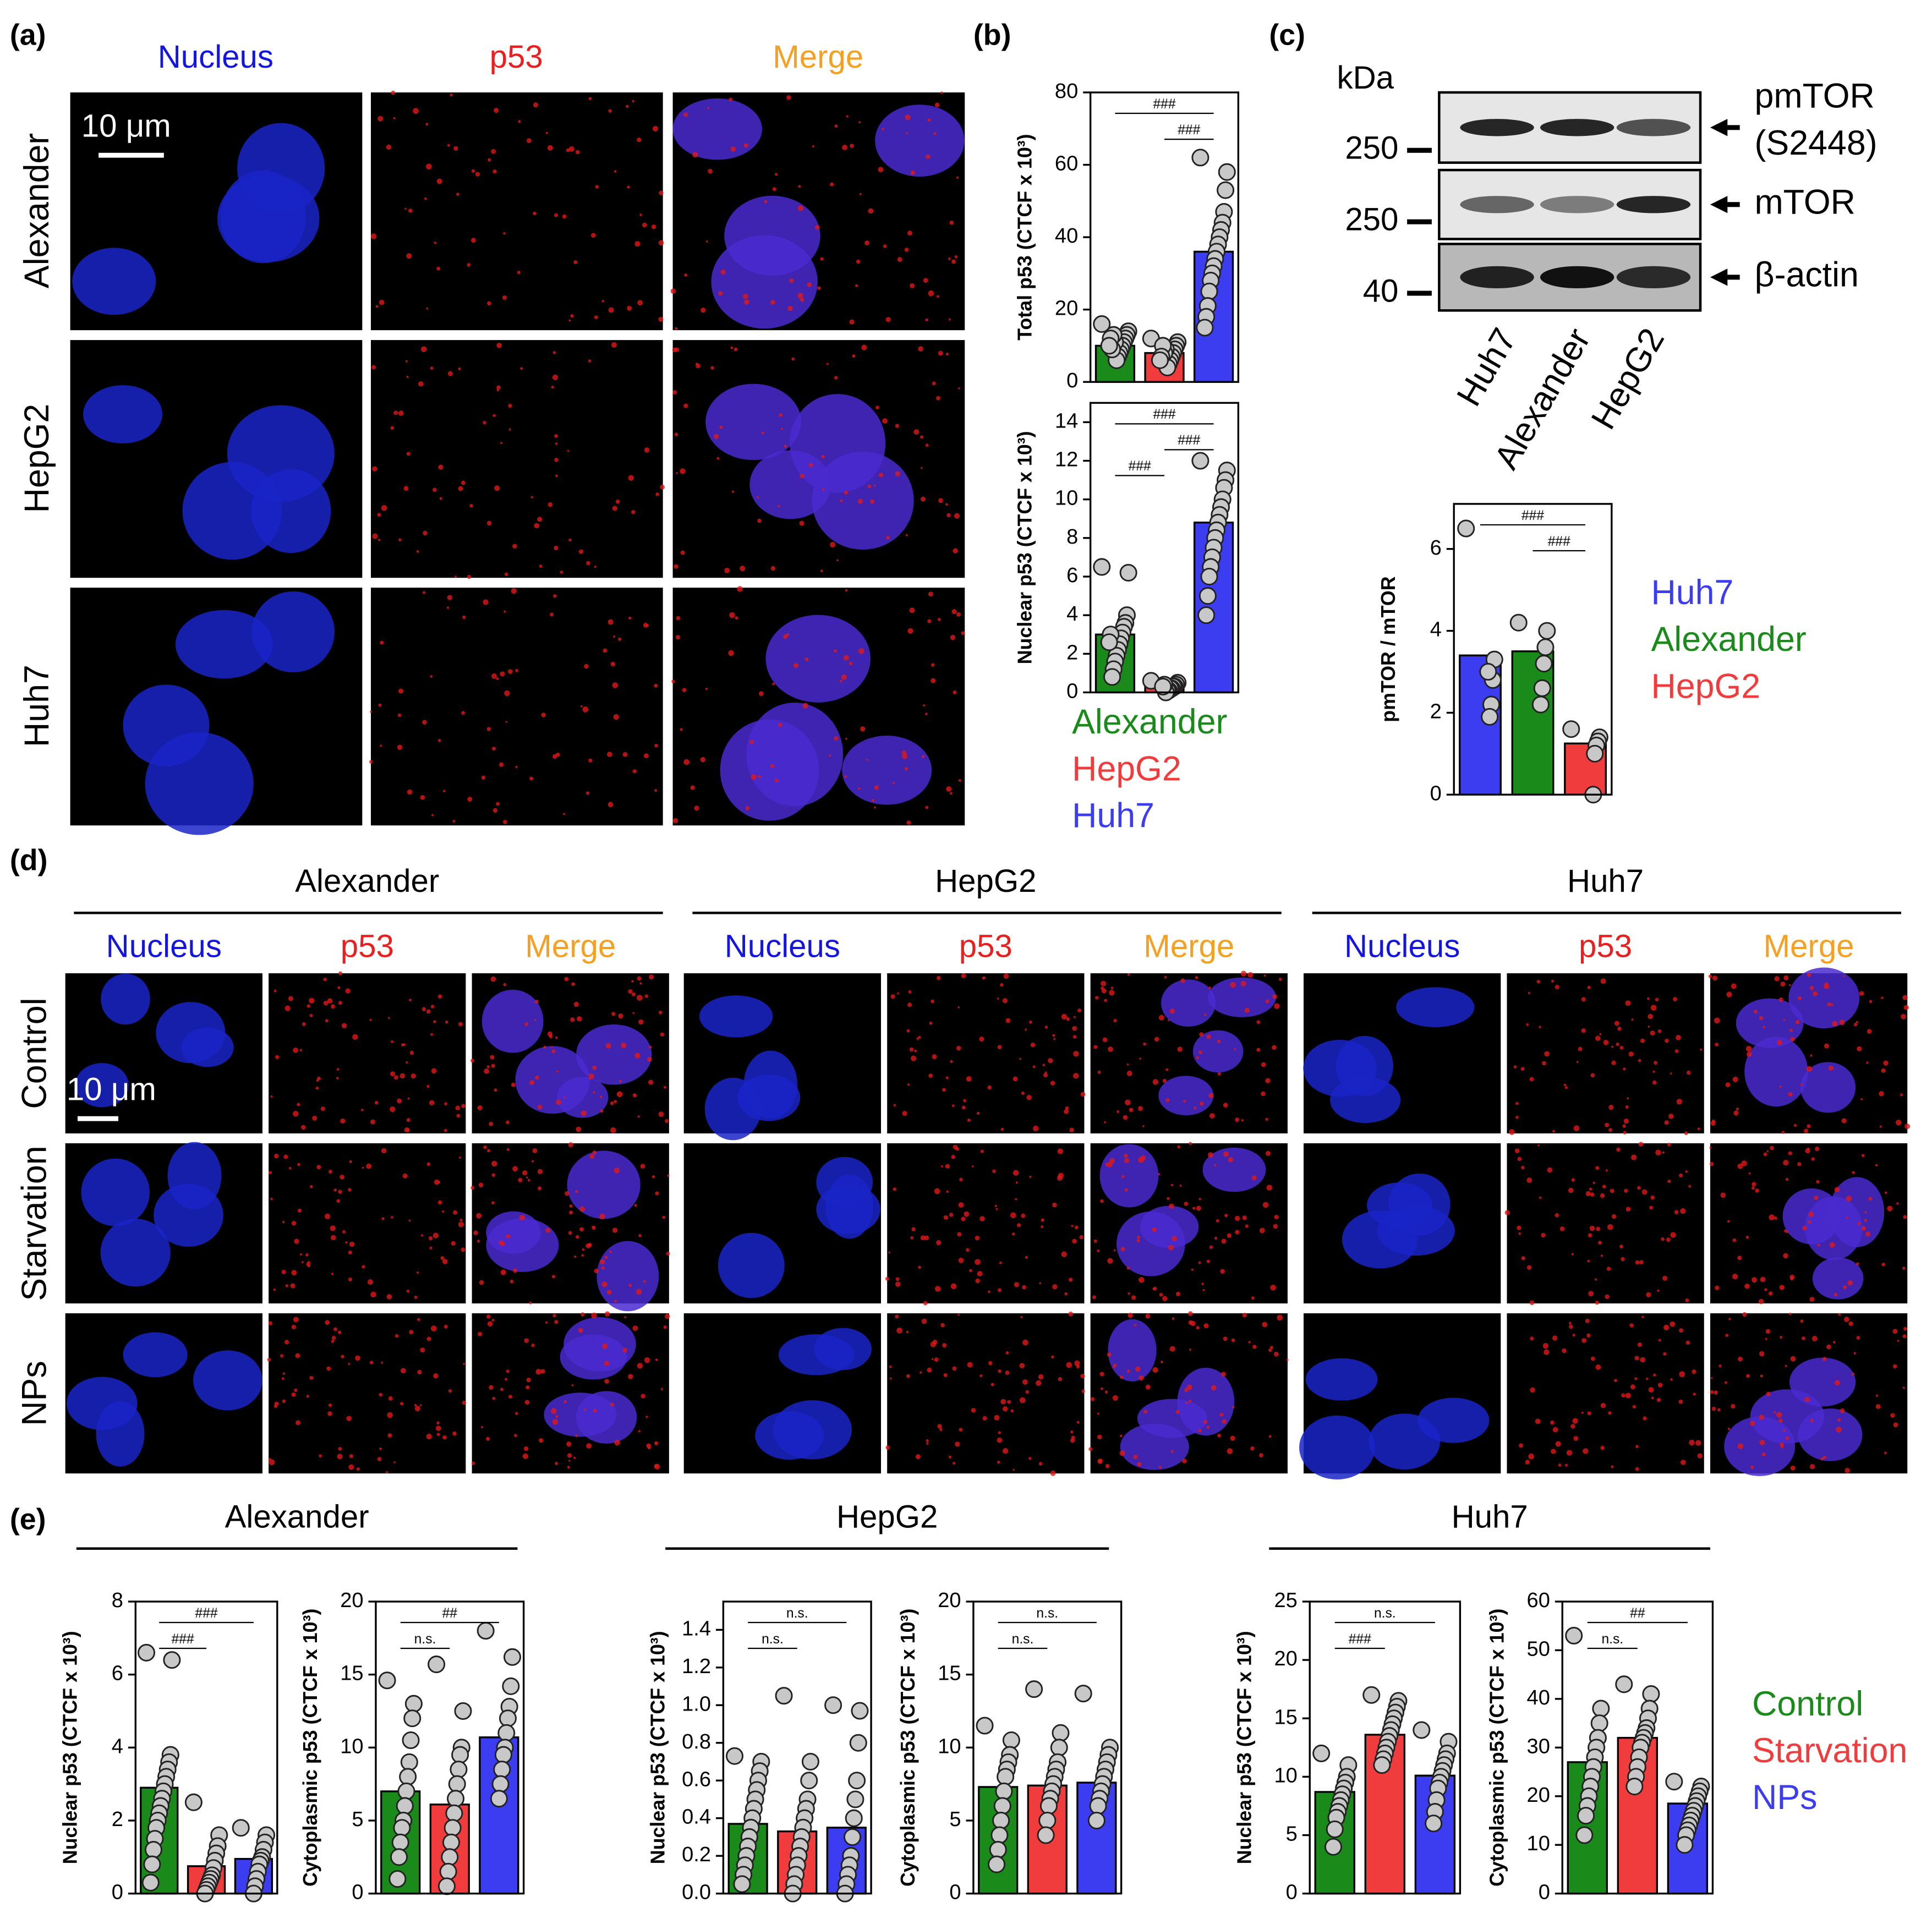  Describe the element at coordinates (1436, 630) in the screenshot. I see `y-tick-label: 4` at that location.